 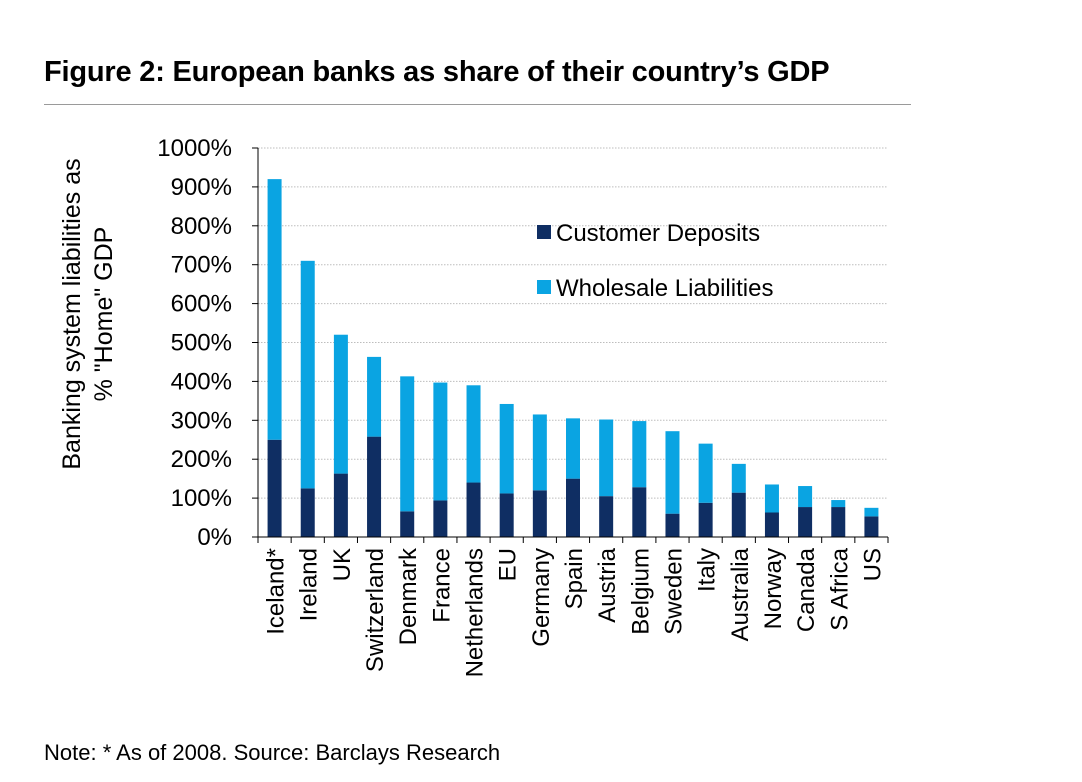 I want to click on legend-label: Wholesale Liabilities, so click(x=664, y=288).